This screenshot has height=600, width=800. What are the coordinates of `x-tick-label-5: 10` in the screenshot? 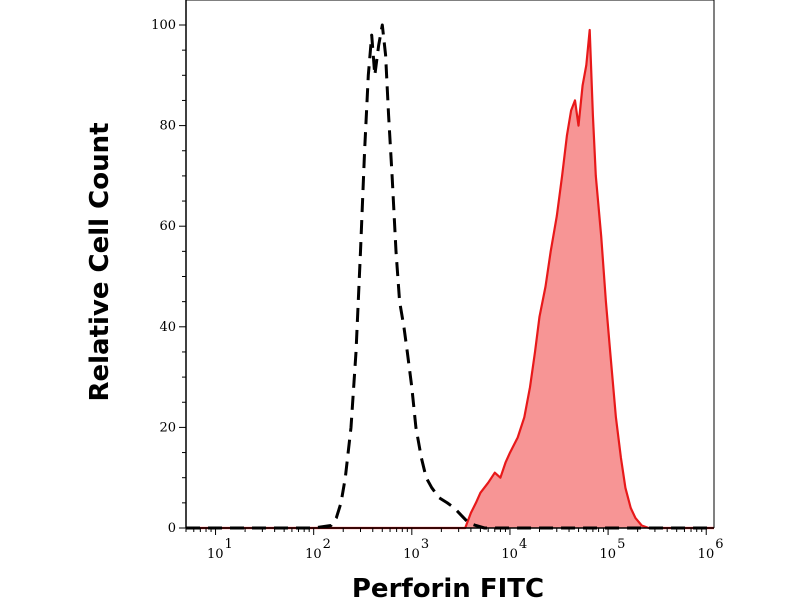 It's located at (608, 554).